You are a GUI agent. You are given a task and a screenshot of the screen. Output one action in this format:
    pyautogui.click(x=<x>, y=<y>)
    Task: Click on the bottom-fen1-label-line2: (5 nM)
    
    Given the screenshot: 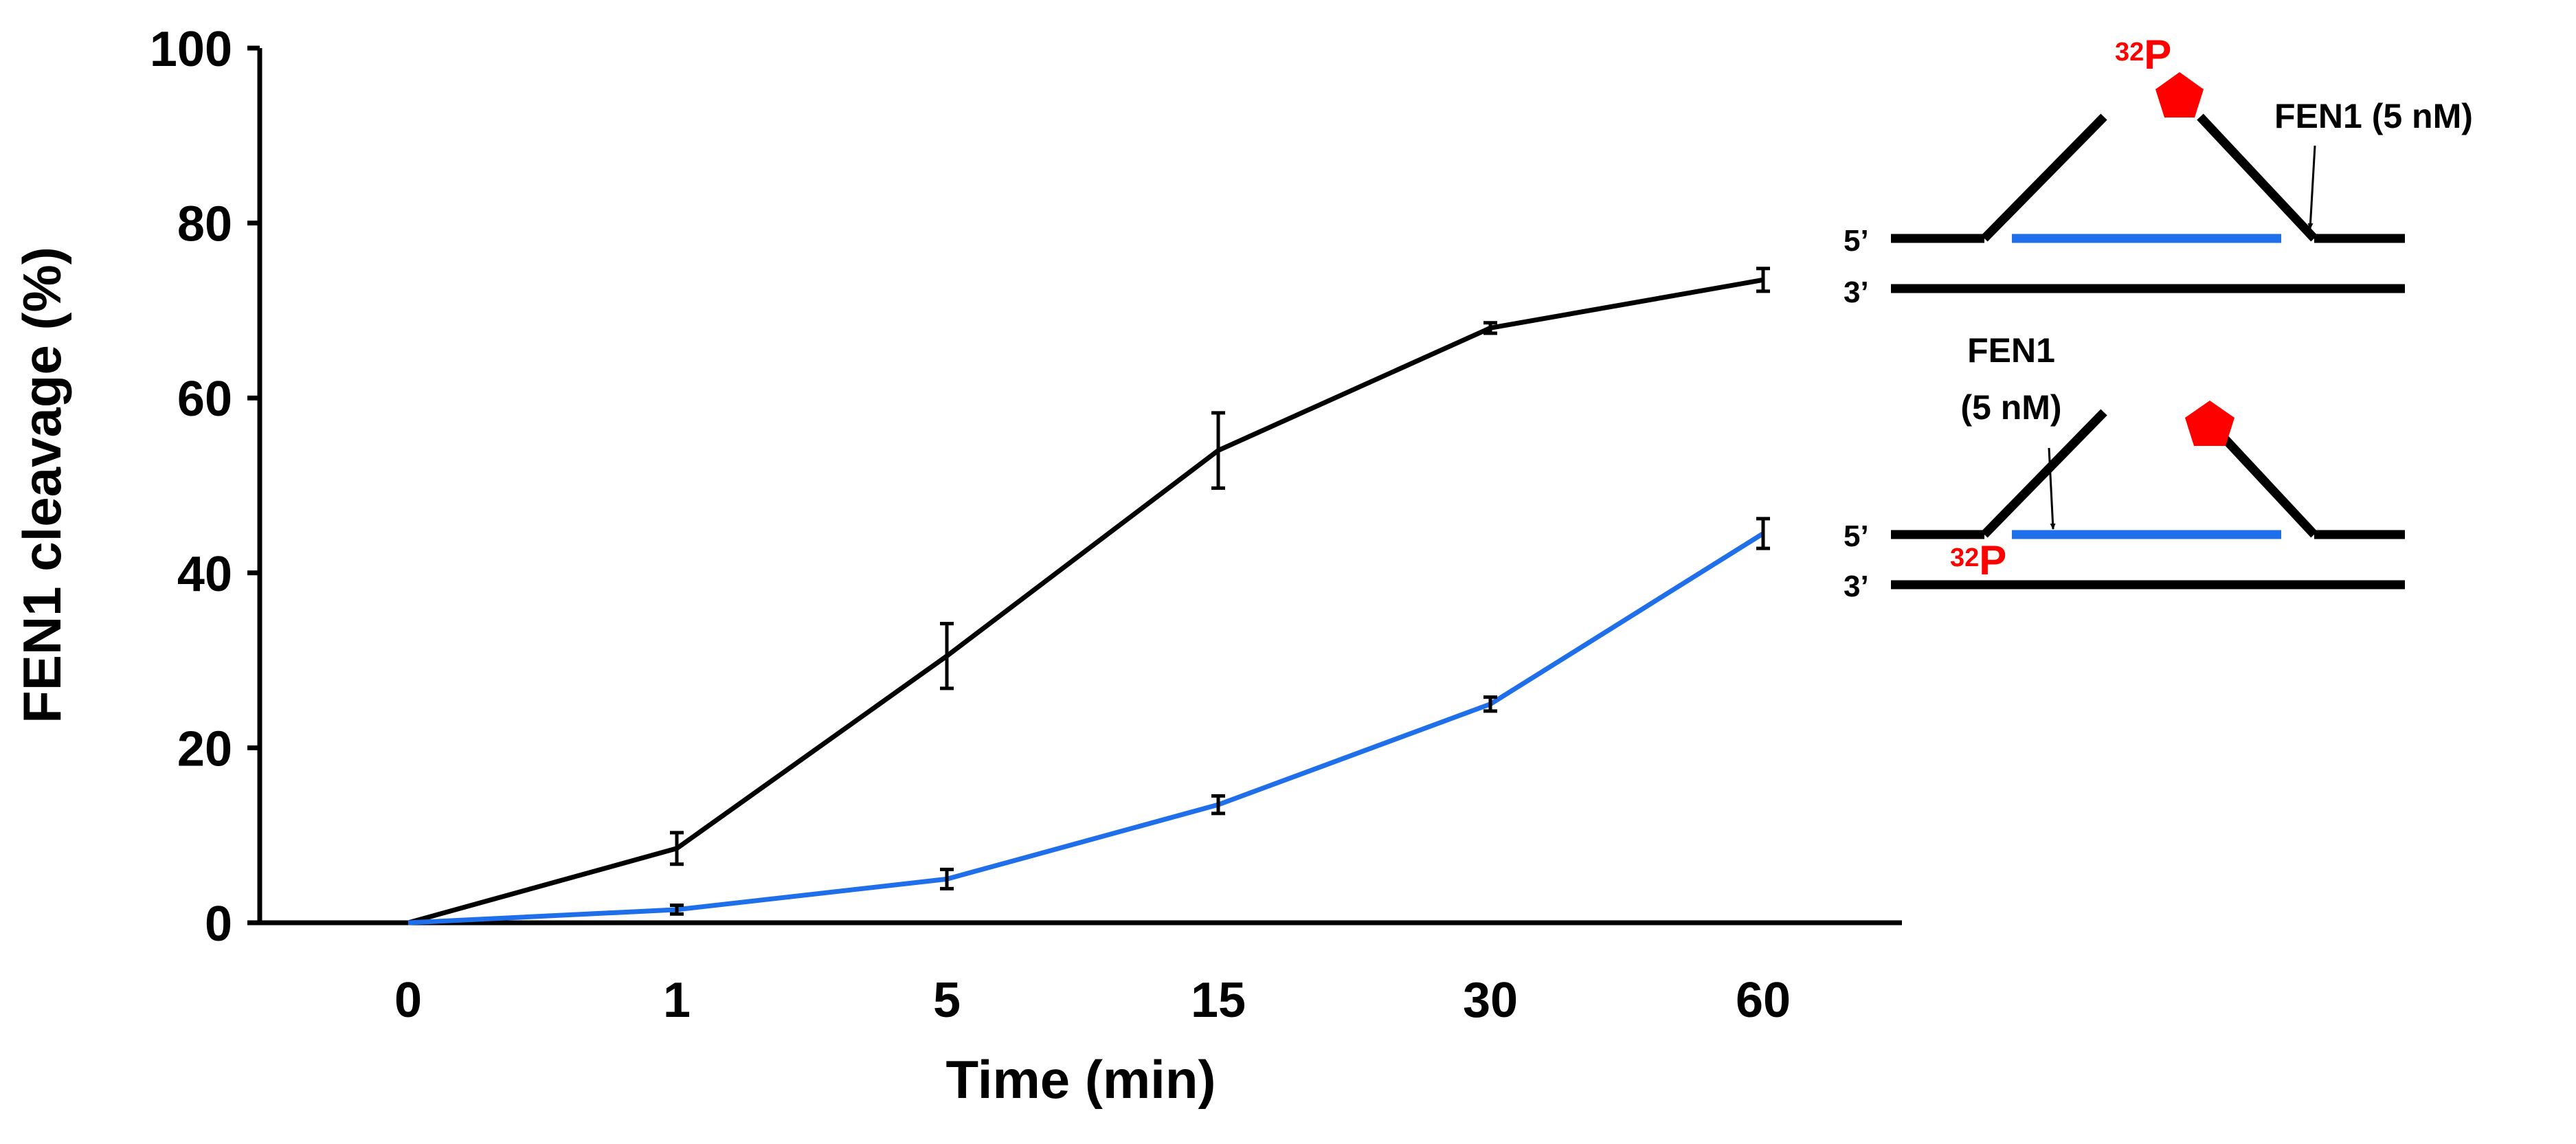 What is the action you would take?
    pyautogui.click(x=2011, y=407)
    